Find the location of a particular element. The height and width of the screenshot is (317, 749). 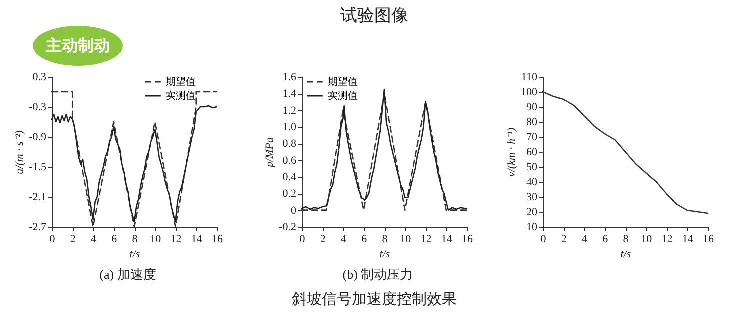

y-tick-label: -1.5 is located at coordinates (38, 168).